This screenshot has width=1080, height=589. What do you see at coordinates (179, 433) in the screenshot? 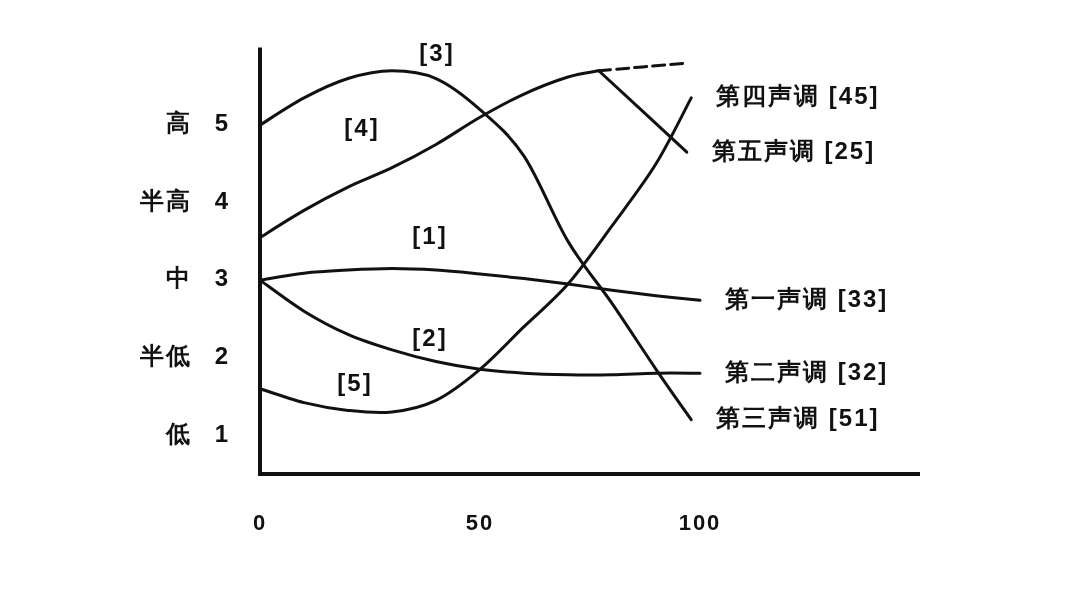
I see `annotation: 低` at bounding box center [179, 433].